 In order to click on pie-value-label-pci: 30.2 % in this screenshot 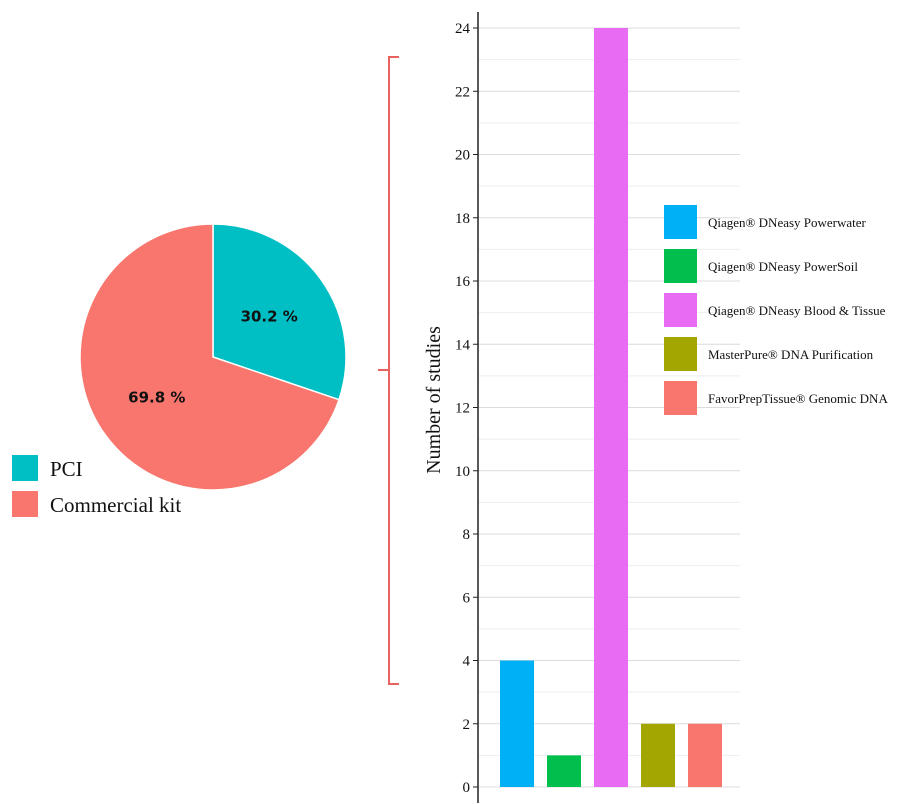, I will do `click(269, 317)`.